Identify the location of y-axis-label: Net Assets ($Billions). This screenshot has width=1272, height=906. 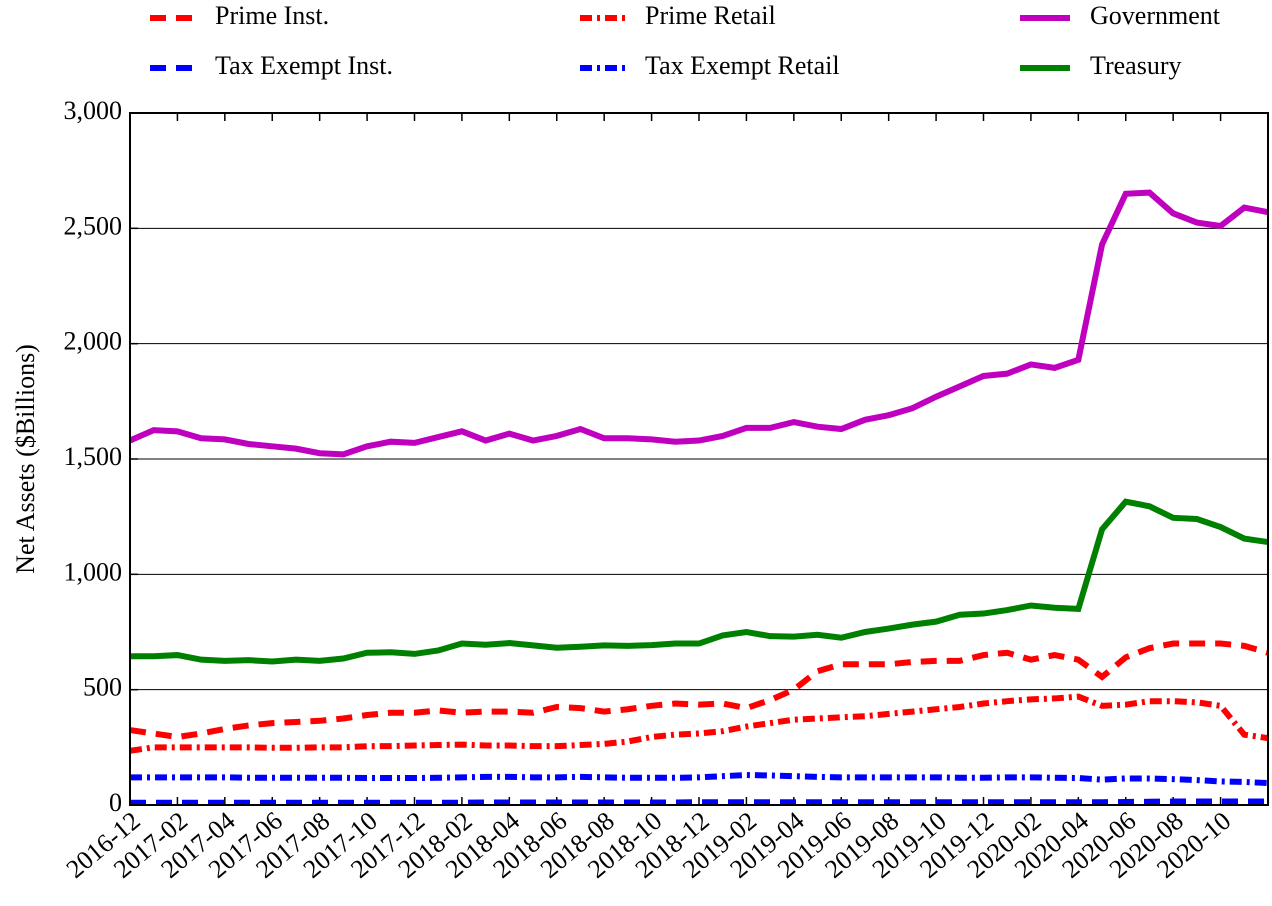
(25, 459).